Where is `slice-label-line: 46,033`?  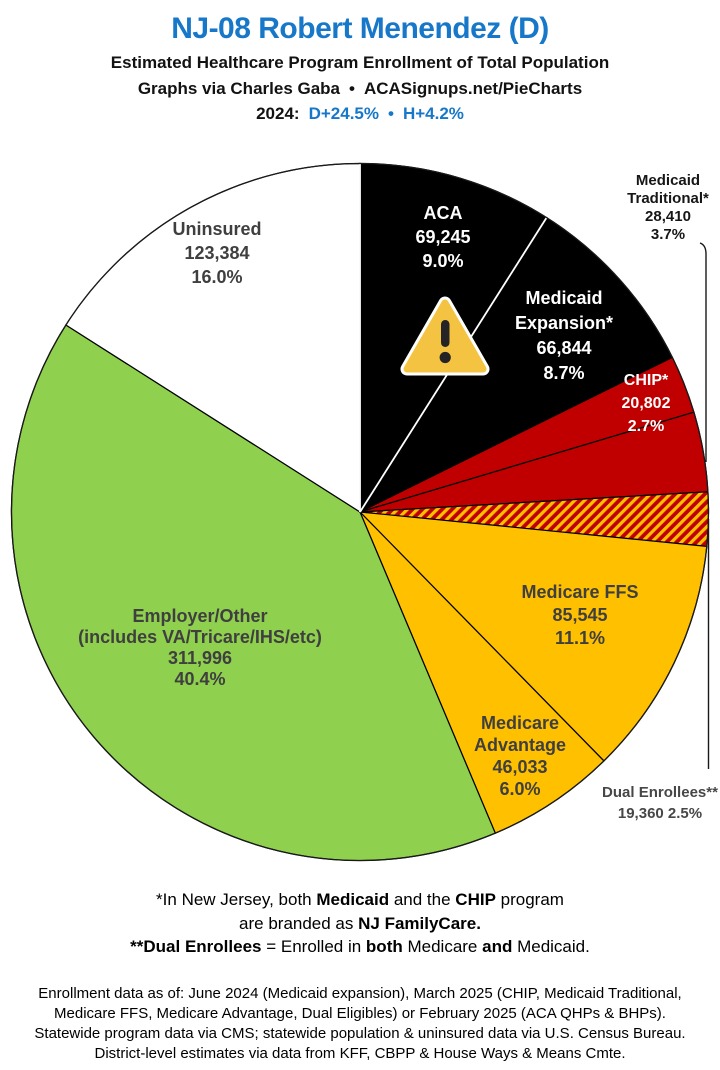
slice-label-line: 46,033 is located at coordinates (520, 767).